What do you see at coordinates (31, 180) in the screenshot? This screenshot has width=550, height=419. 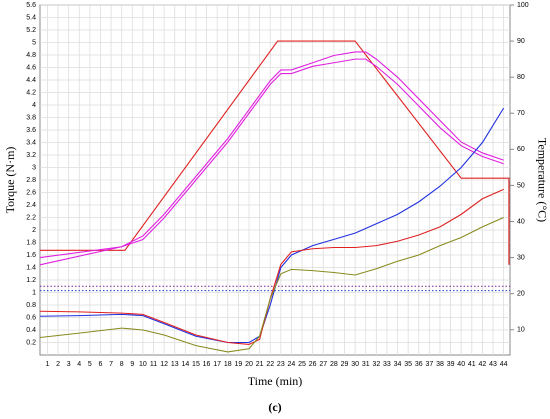 I see `y-tick-label: 2.8` at bounding box center [31, 180].